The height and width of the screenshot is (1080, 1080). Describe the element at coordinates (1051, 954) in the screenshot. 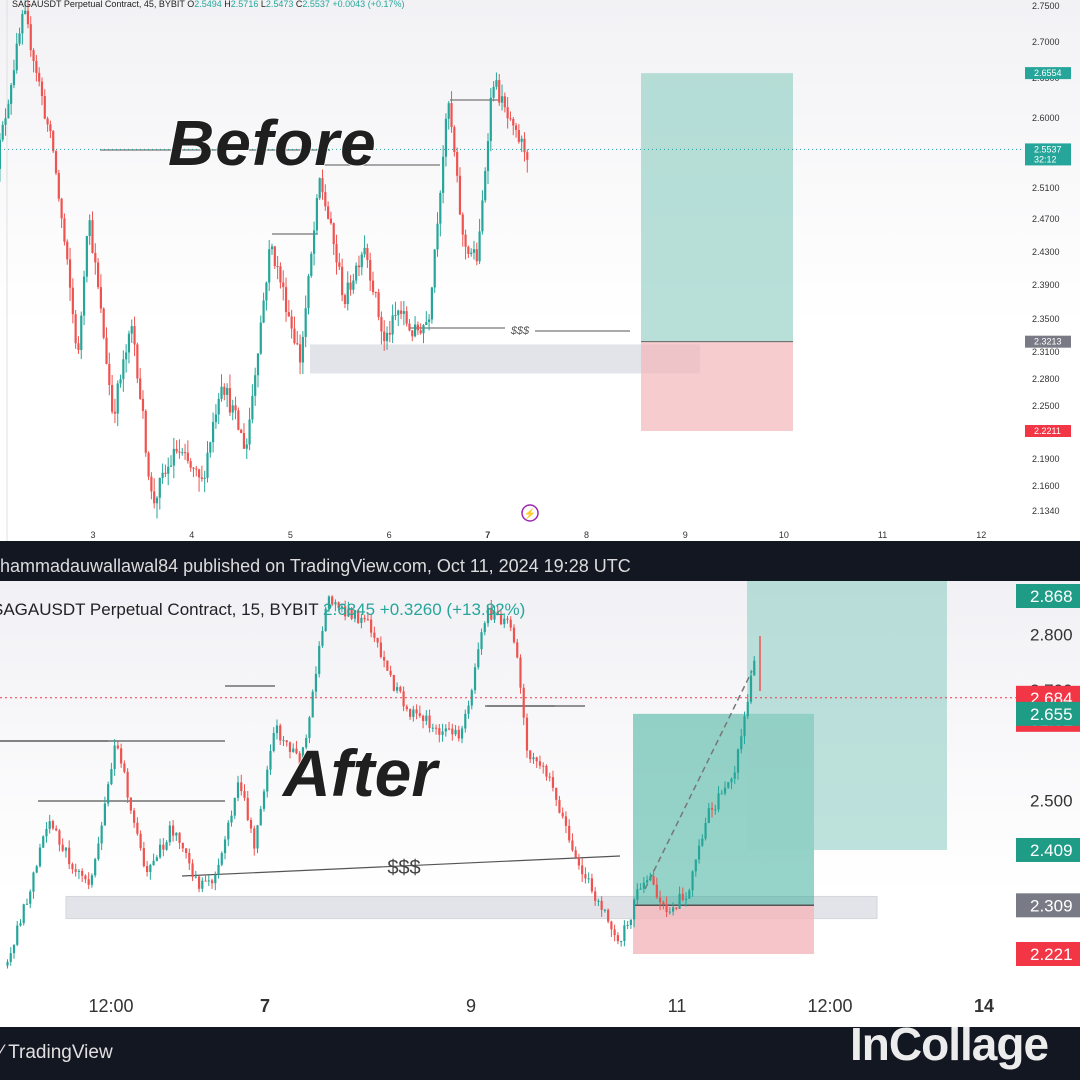

I see `price-badge-value: 2.221` at that location.